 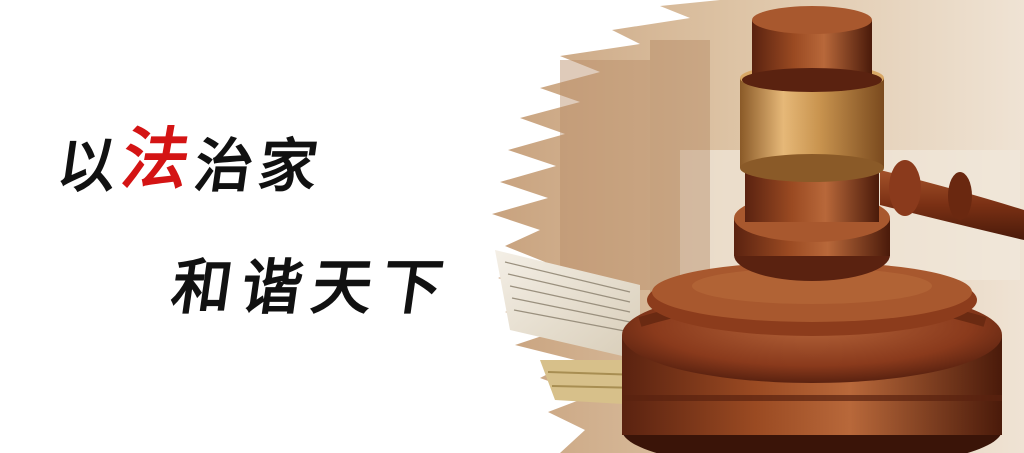 I want to click on slogan-char: 治, so click(x=226, y=166).